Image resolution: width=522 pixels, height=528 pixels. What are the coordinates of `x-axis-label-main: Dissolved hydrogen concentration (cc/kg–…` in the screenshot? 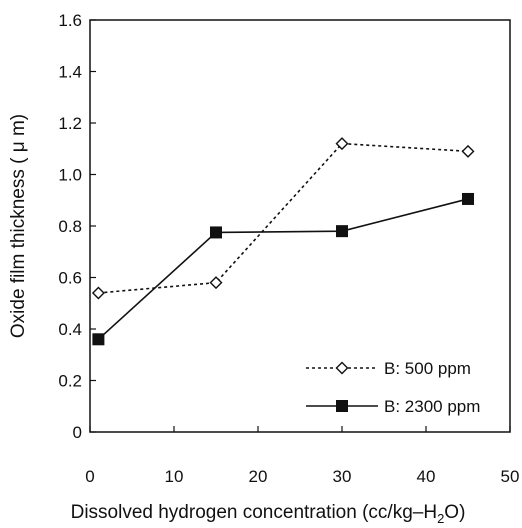 It's located at (254, 512).